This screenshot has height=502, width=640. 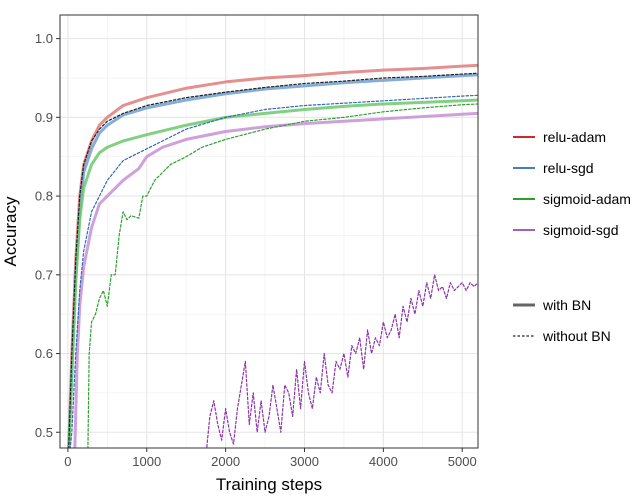 What do you see at coordinates (462, 461) in the screenshot?
I see `x-tick-label: 5000` at bounding box center [462, 461].